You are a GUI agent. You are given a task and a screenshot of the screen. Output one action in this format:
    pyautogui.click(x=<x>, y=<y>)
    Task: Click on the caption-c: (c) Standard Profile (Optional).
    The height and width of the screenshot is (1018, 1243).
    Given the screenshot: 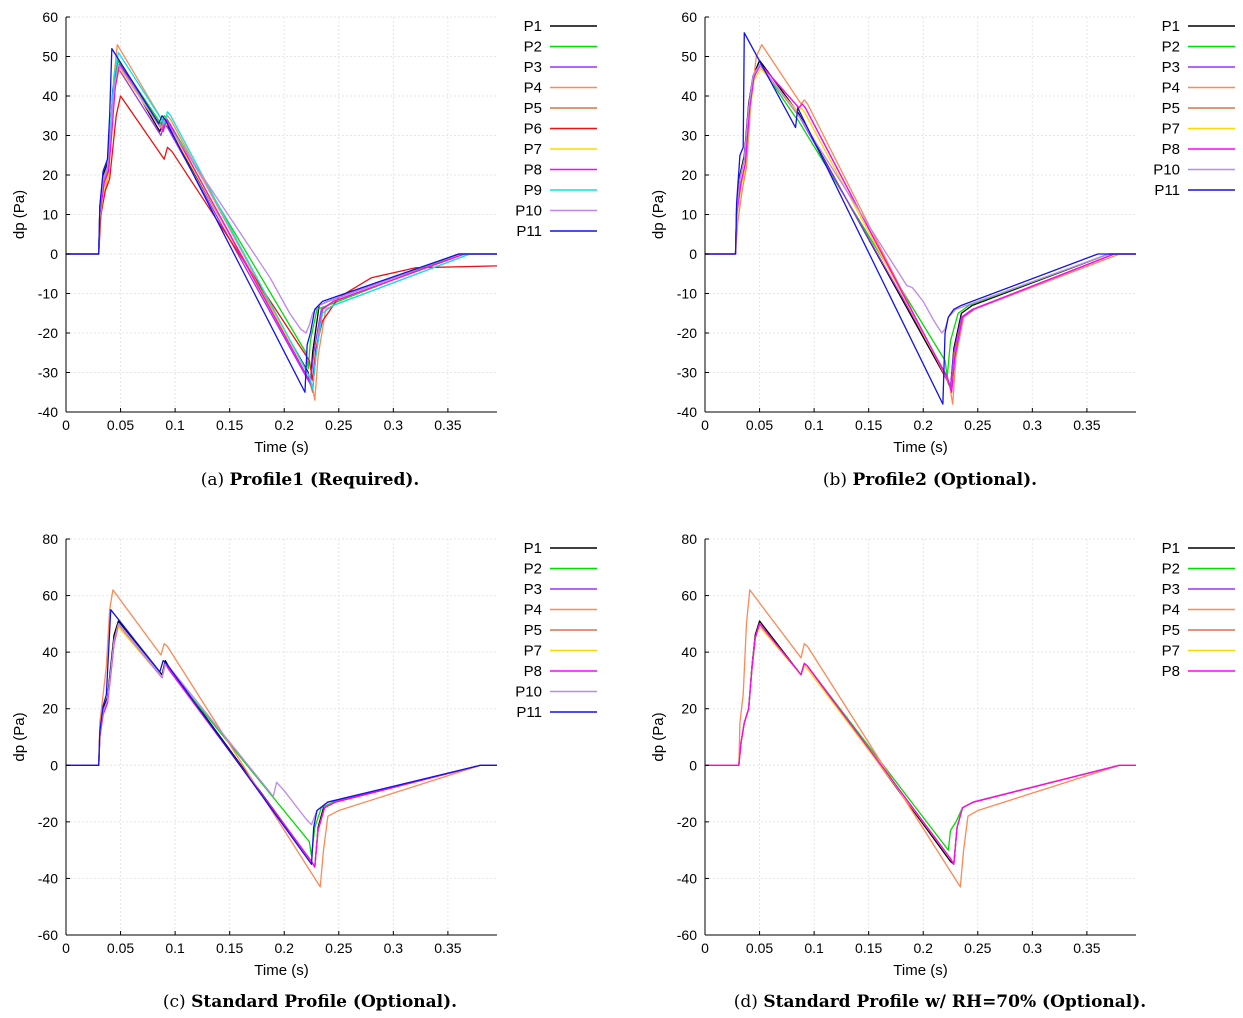 What is the action you would take?
    pyautogui.click(x=310, y=1002)
    